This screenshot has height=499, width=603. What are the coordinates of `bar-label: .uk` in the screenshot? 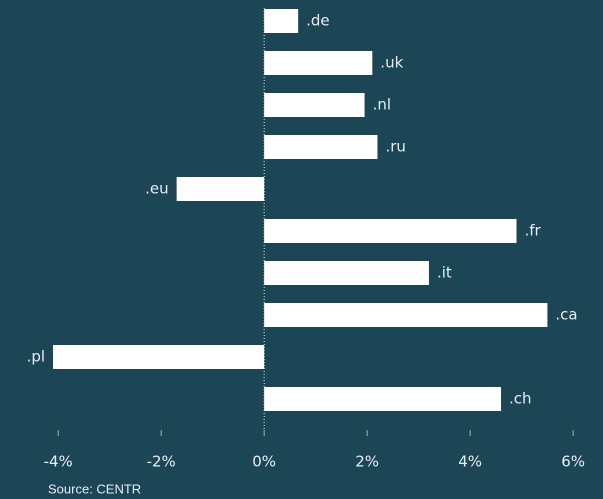 It's located at (391, 63).